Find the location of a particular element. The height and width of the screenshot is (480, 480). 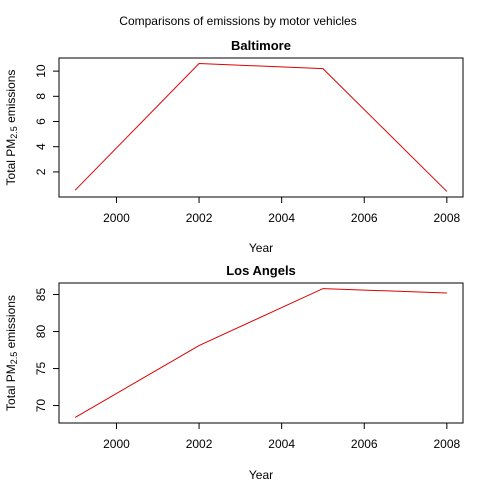

y-tick-label: 8 is located at coordinates (41, 96).